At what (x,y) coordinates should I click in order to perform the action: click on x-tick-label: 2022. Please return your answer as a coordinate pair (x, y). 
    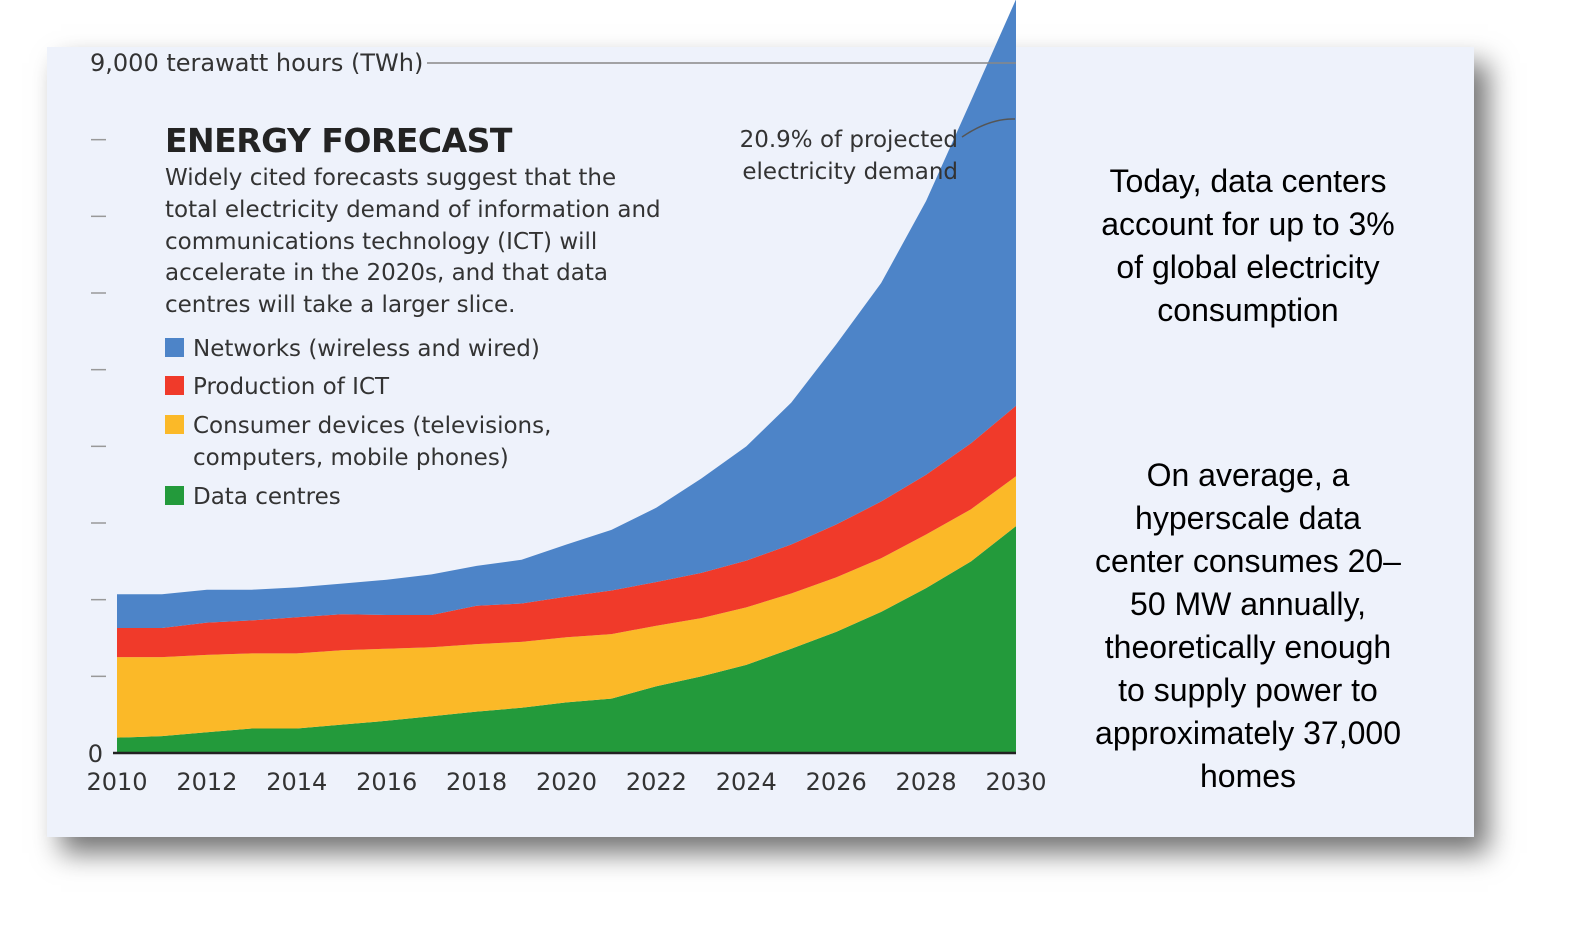
    Looking at the image, I should click on (656, 782).